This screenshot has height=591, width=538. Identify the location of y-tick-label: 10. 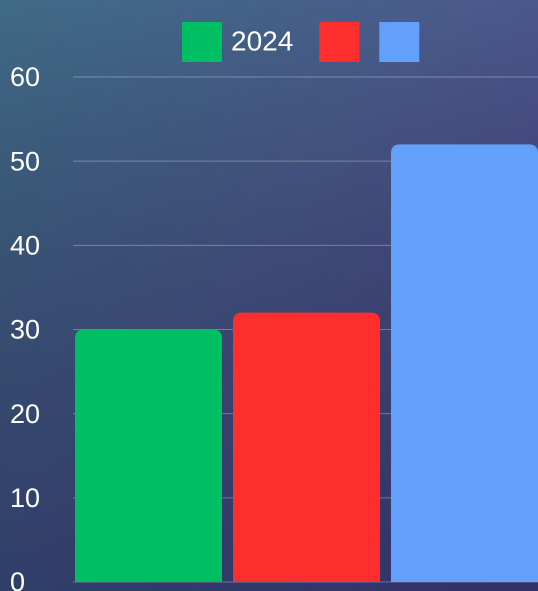
(25, 498).